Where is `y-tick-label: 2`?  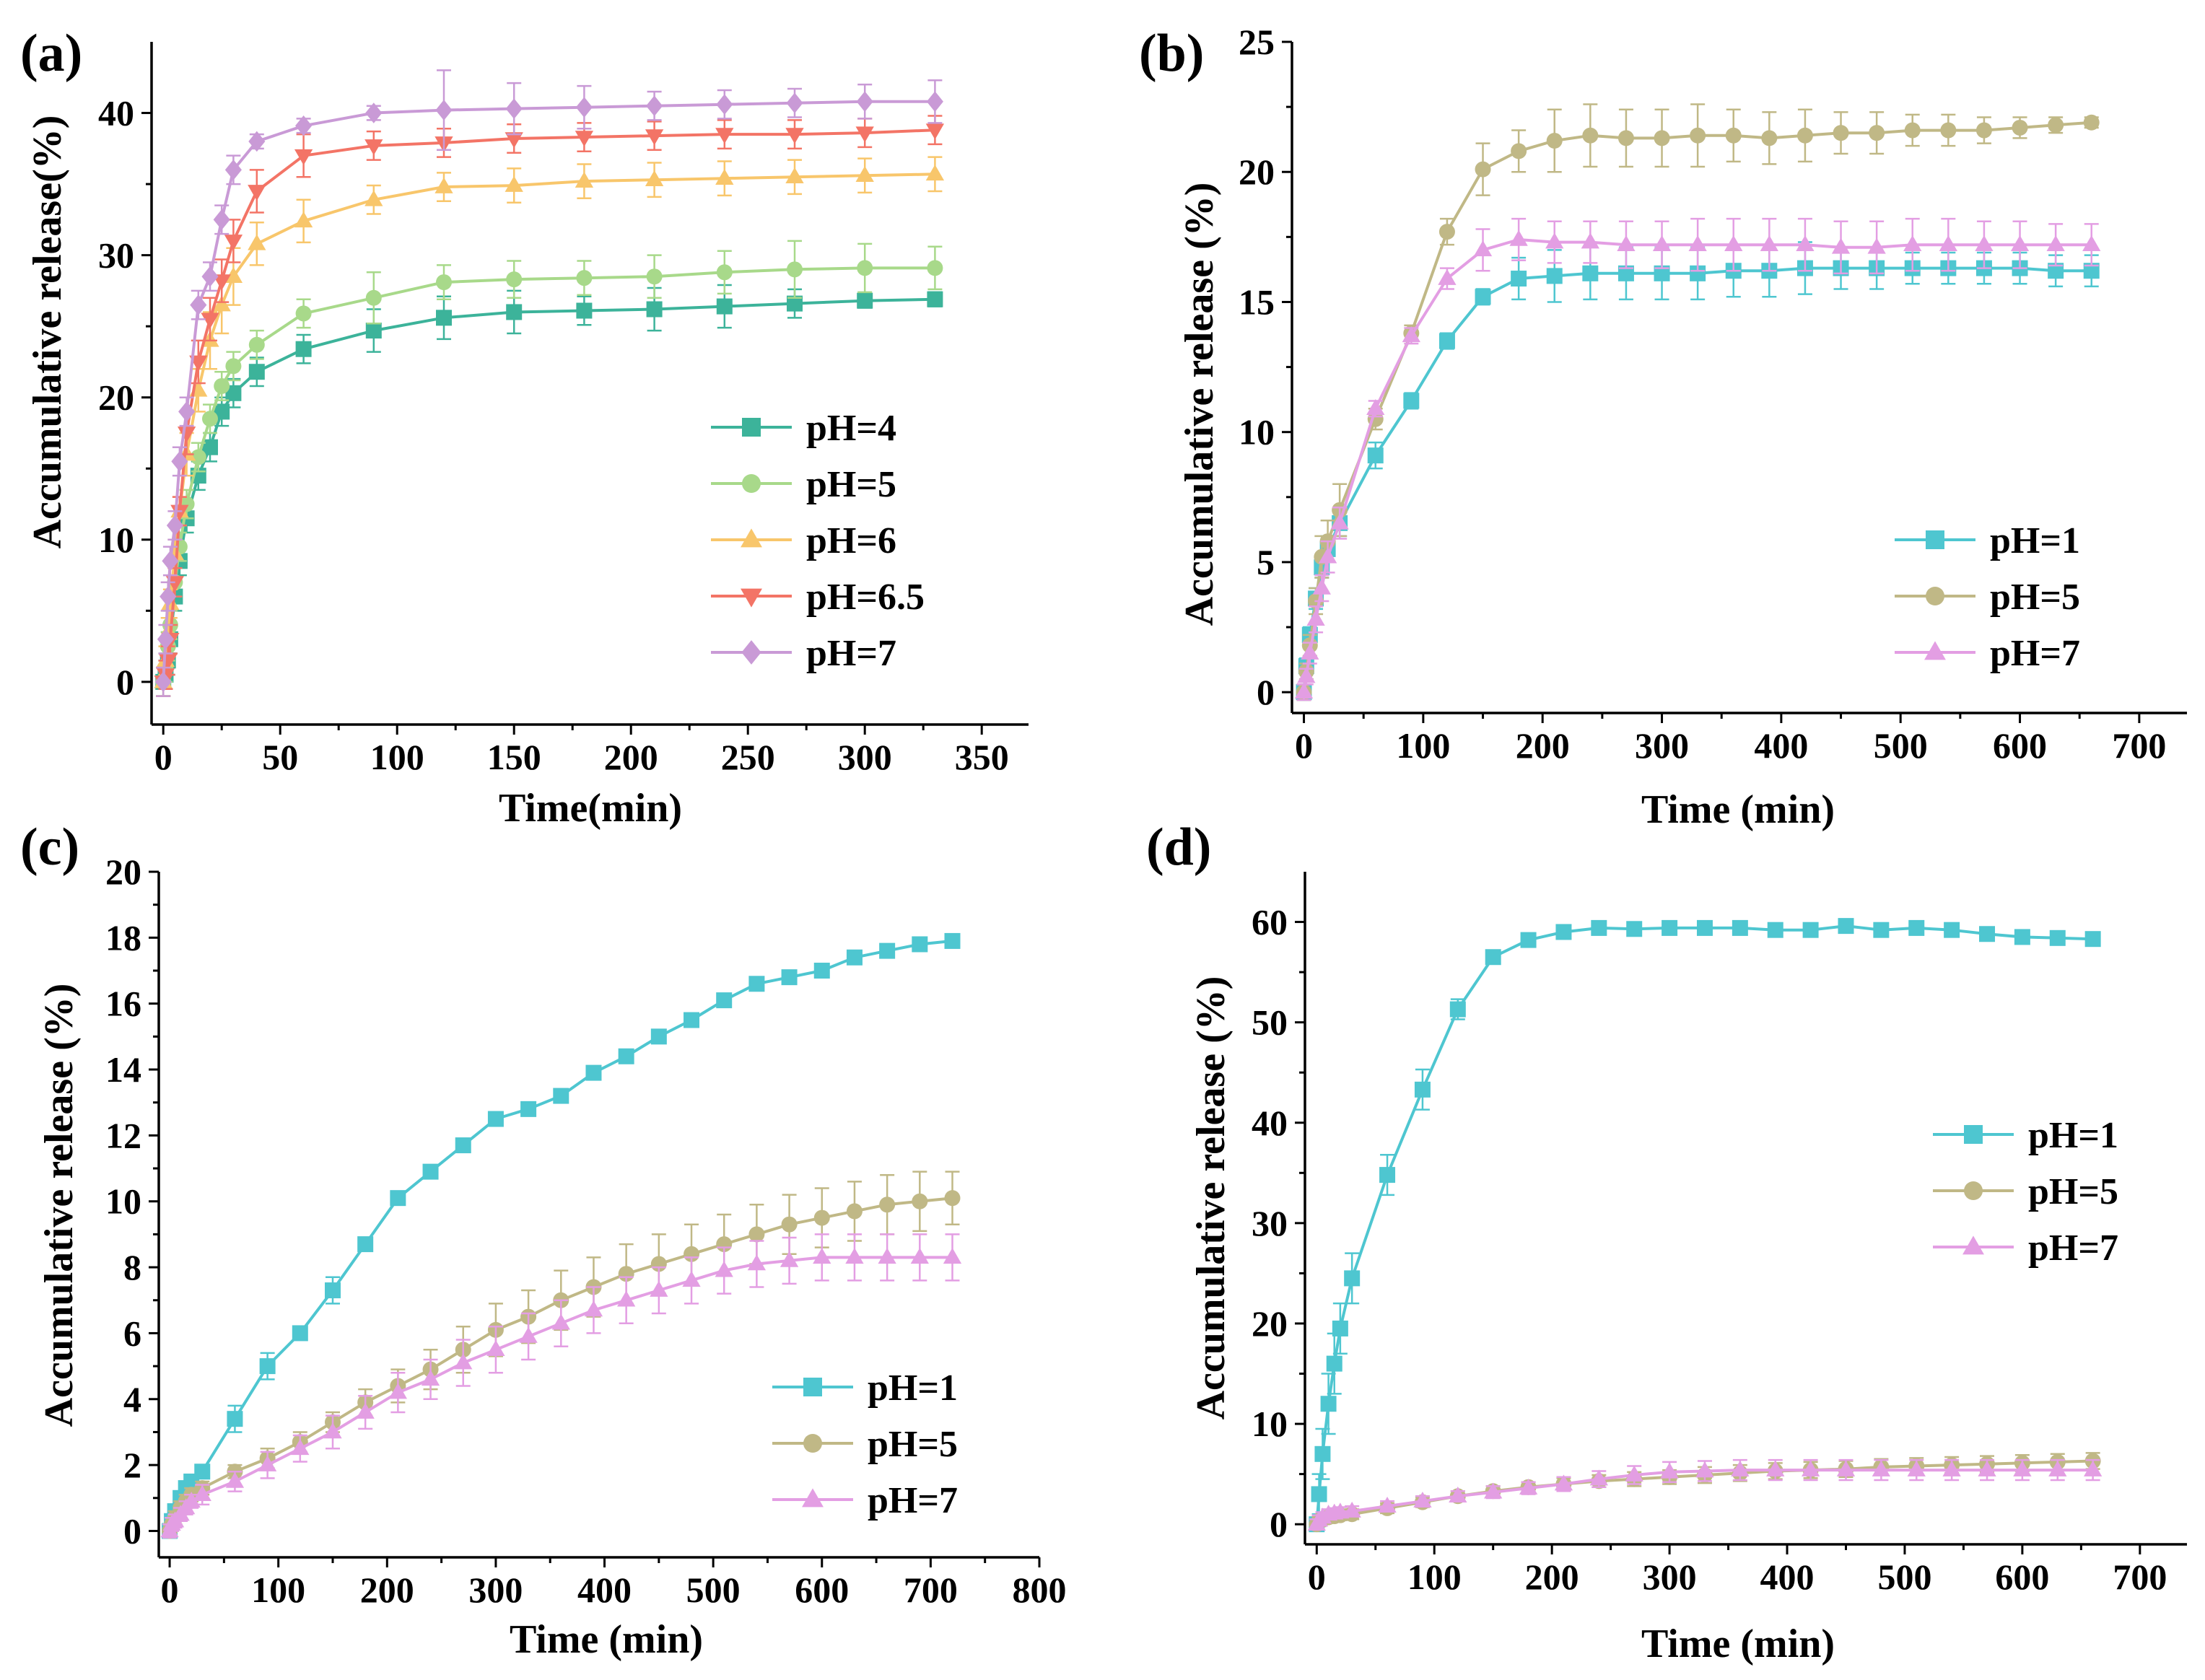 y-tick-label: 2 is located at coordinates (132, 1465).